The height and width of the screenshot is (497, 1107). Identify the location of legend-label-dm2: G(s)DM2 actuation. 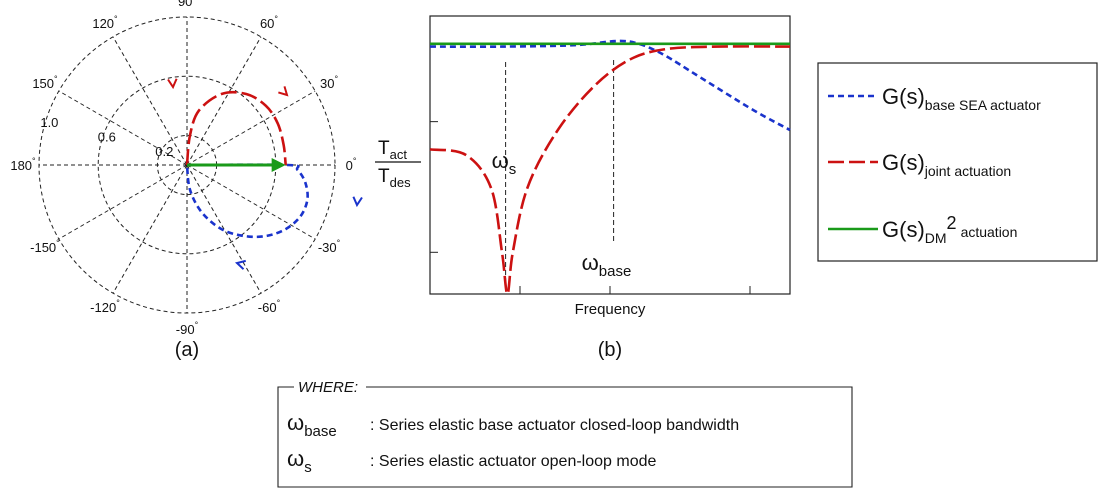
(949, 229).